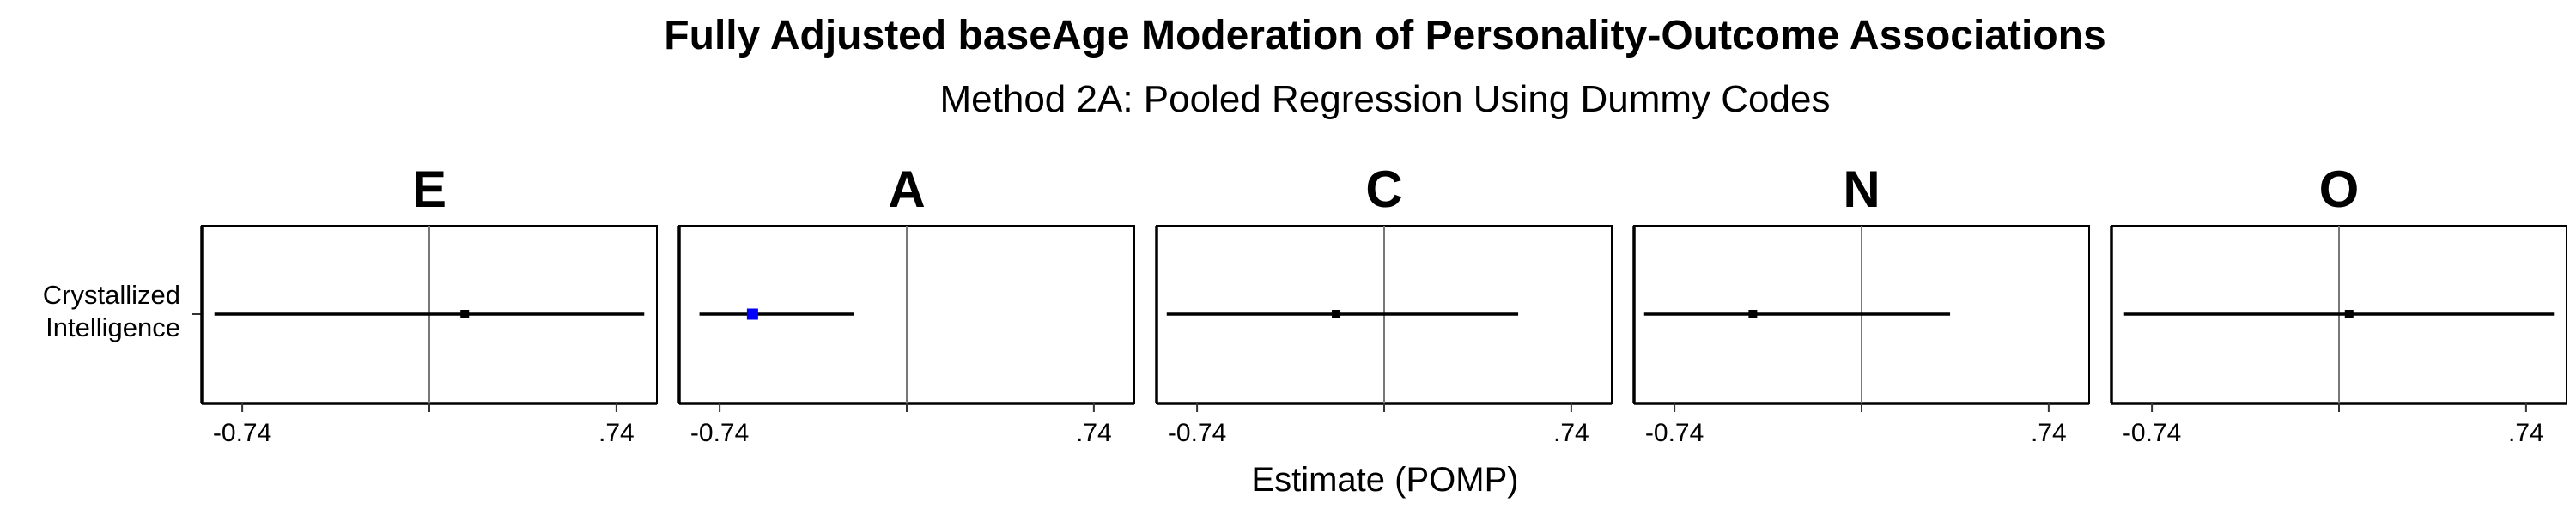 The width and height of the screenshot is (2576, 515). Describe the element at coordinates (1861, 304) in the screenshot. I see `facet-panel-N: N -0.74 .74` at that location.